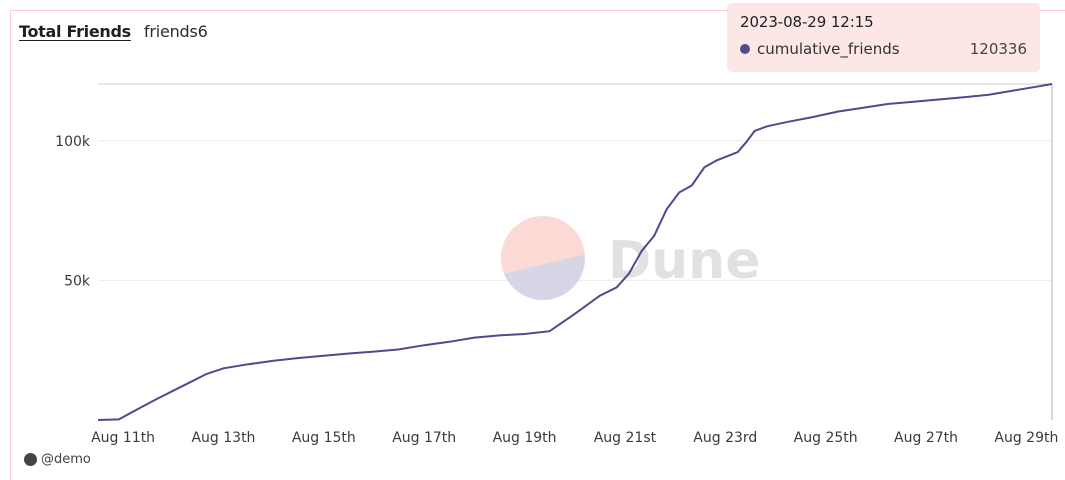 The image size is (1065, 480). What do you see at coordinates (625, 438) in the screenshot?
I see `x-tick-label: Aug 21st` at bounding box center [625, 438].